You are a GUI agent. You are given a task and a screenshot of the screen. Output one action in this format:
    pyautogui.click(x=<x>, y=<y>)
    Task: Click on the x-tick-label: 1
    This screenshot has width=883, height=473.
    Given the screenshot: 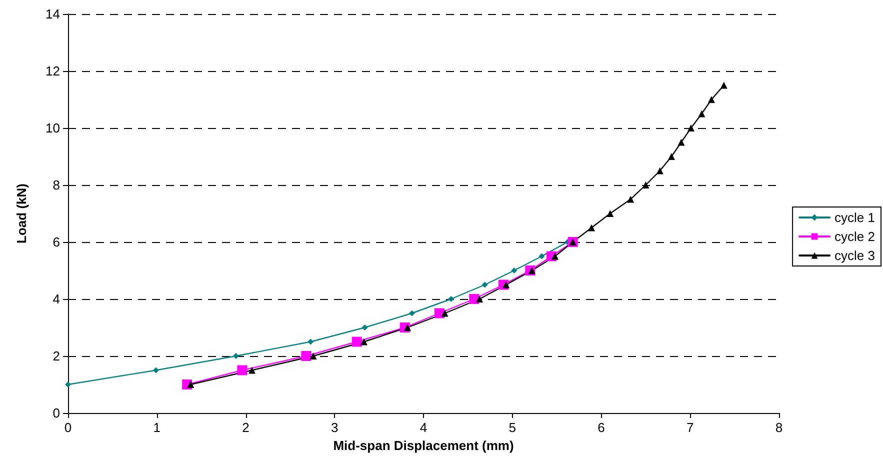 What is the action you would take?
    pyautogui.click(x=156, y=427)
    